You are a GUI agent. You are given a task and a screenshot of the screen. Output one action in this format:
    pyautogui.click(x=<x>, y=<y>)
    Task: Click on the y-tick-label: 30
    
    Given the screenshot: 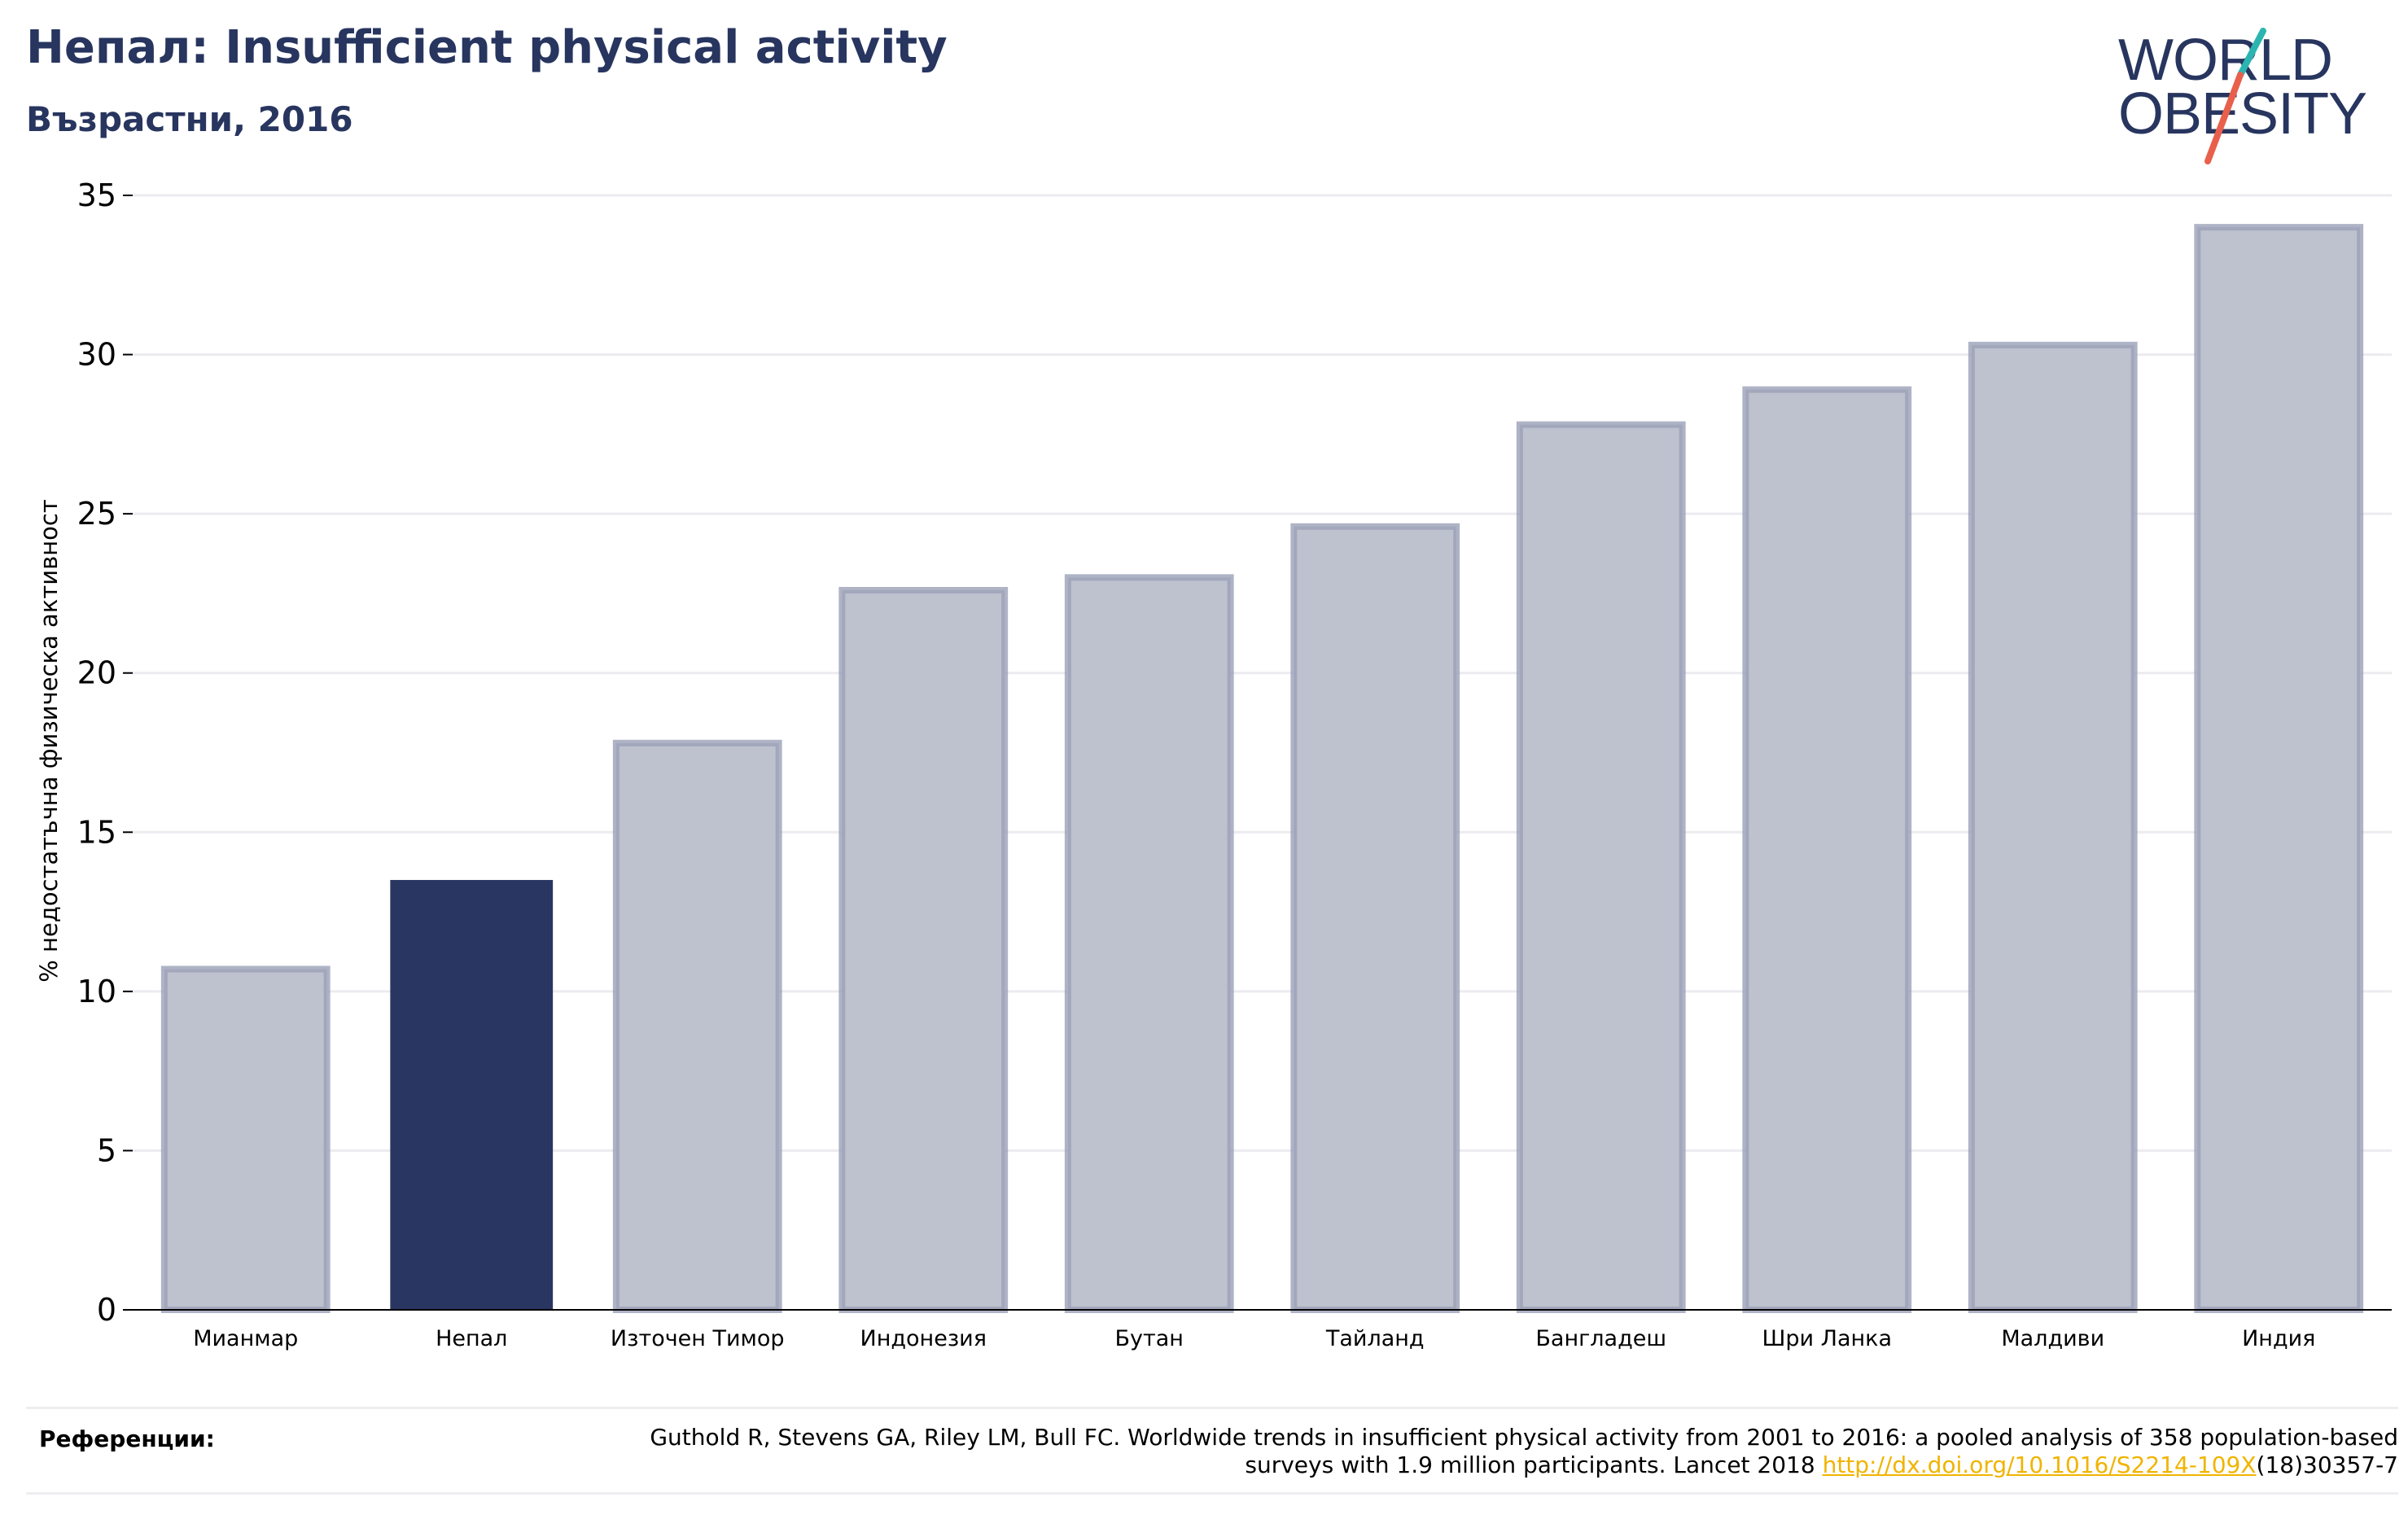 What is the action you would take?
    pyautogui.click(x=97, y=355)
    